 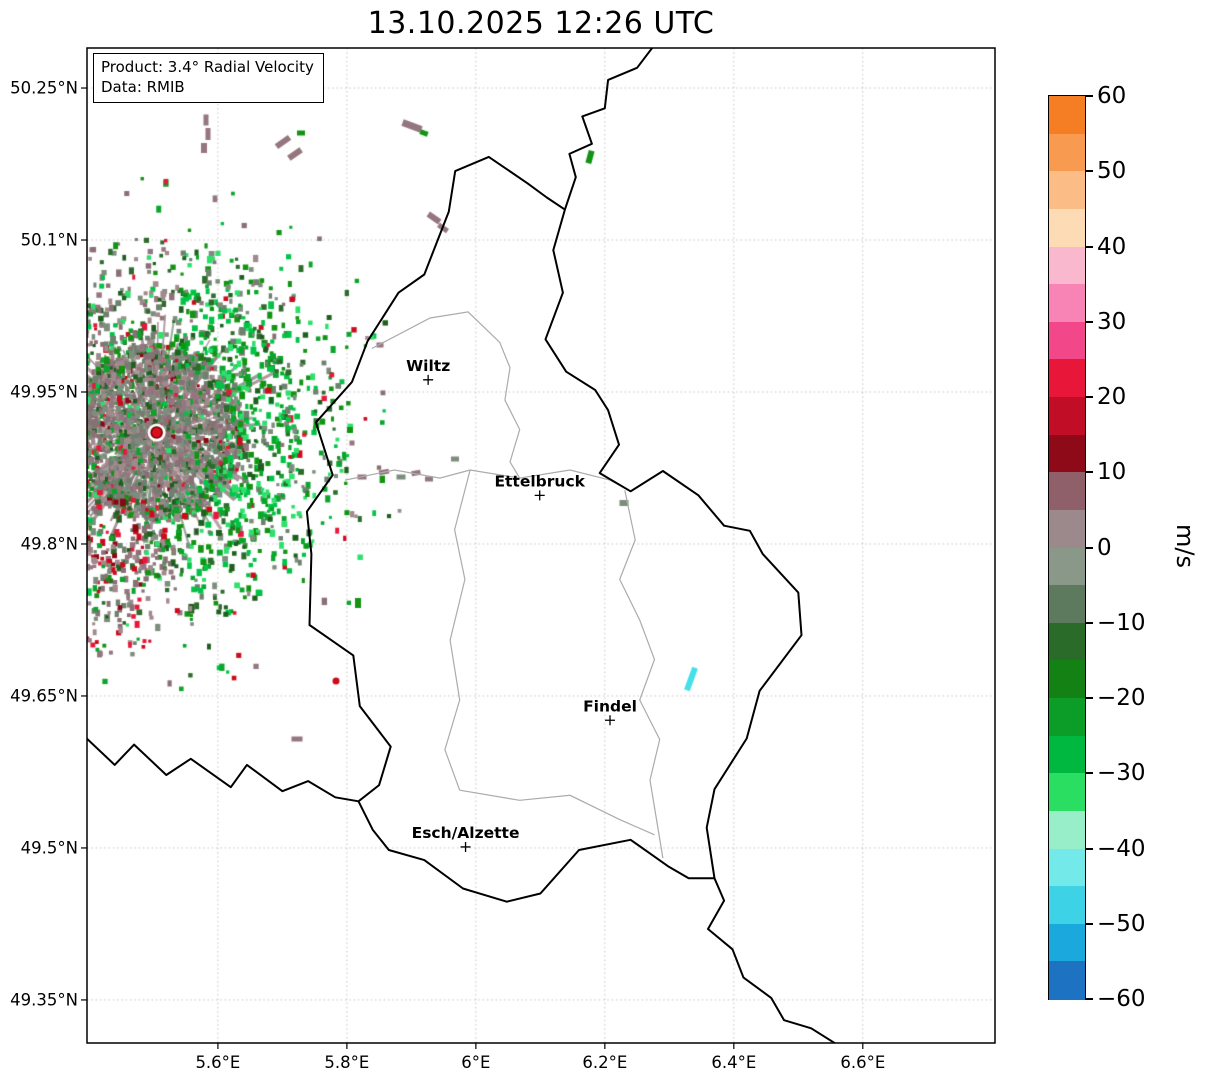 What do you see at coordinates (1112, 397) in the screenshot?
I see `colorbar-tick-label: 20` at bounding box center [1112, 397].